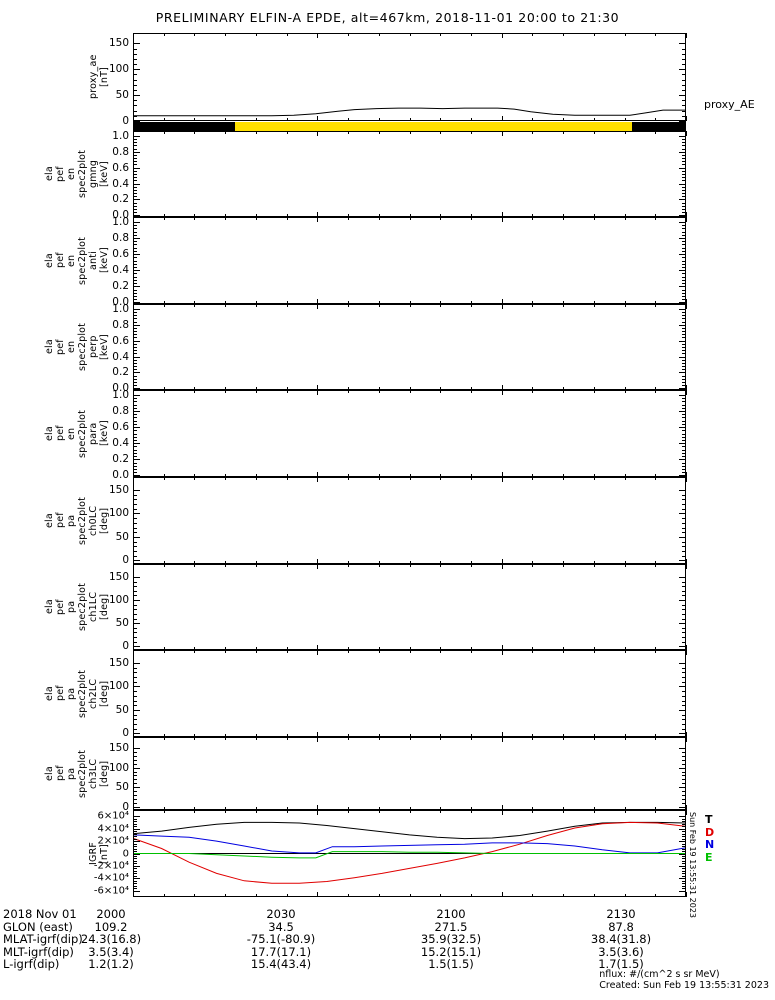 The image size is (775, 1000). I want to click on y-tick-label-igrf: -2×10⁴, so click(111, 866).